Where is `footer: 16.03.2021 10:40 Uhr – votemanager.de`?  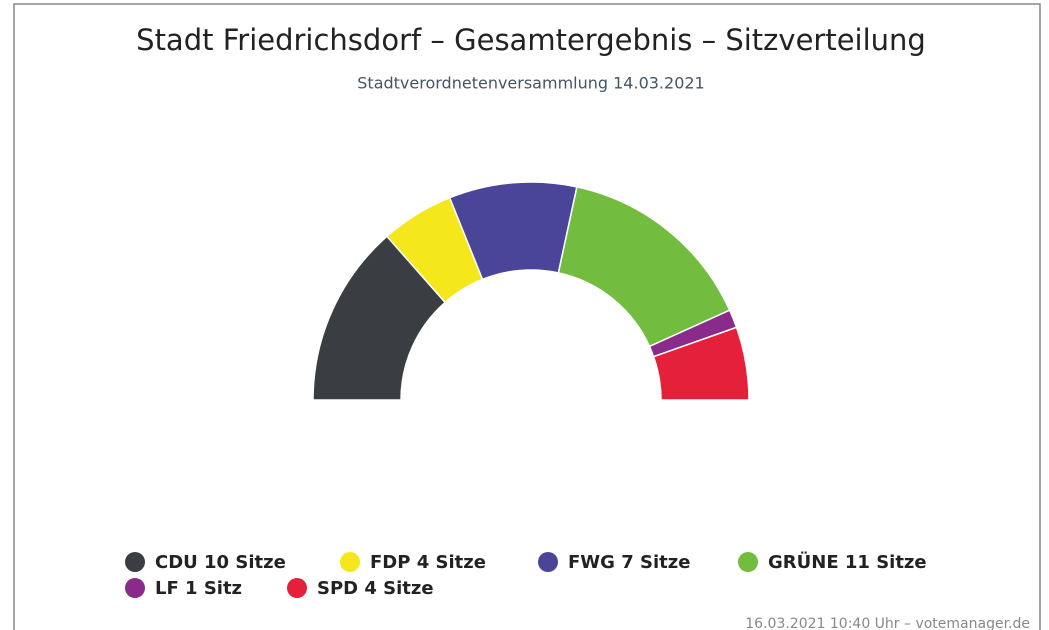 footer: 16.03.2021 10:40 Uhr – votemanager.de is located at coordinates (887, 623).